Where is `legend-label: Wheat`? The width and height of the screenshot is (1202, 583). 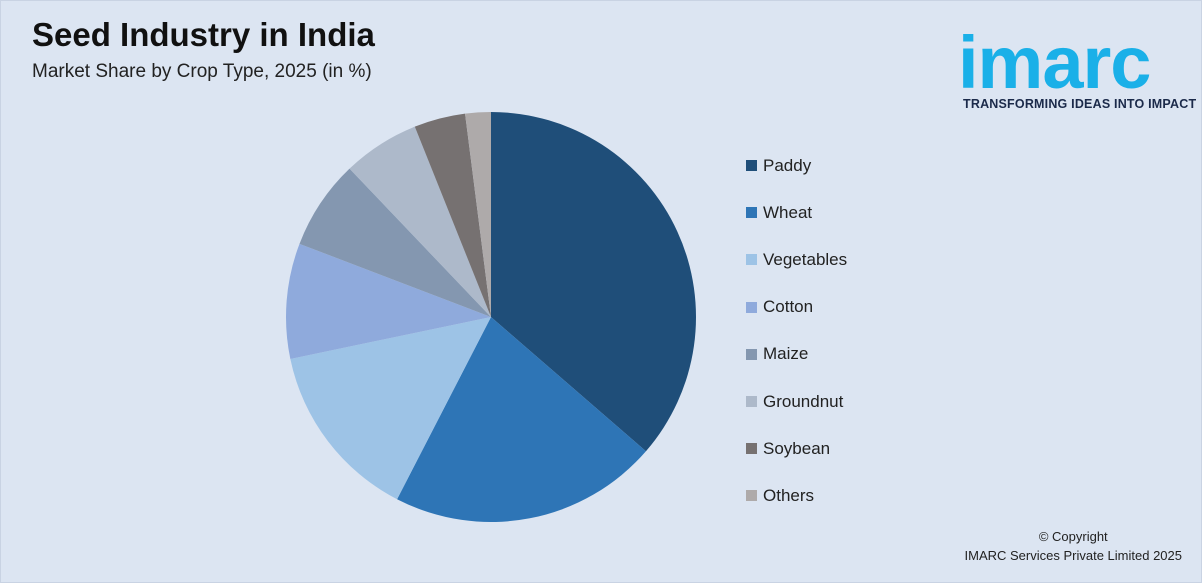
legend-label: Wheat is located at coordinates (788, 212).